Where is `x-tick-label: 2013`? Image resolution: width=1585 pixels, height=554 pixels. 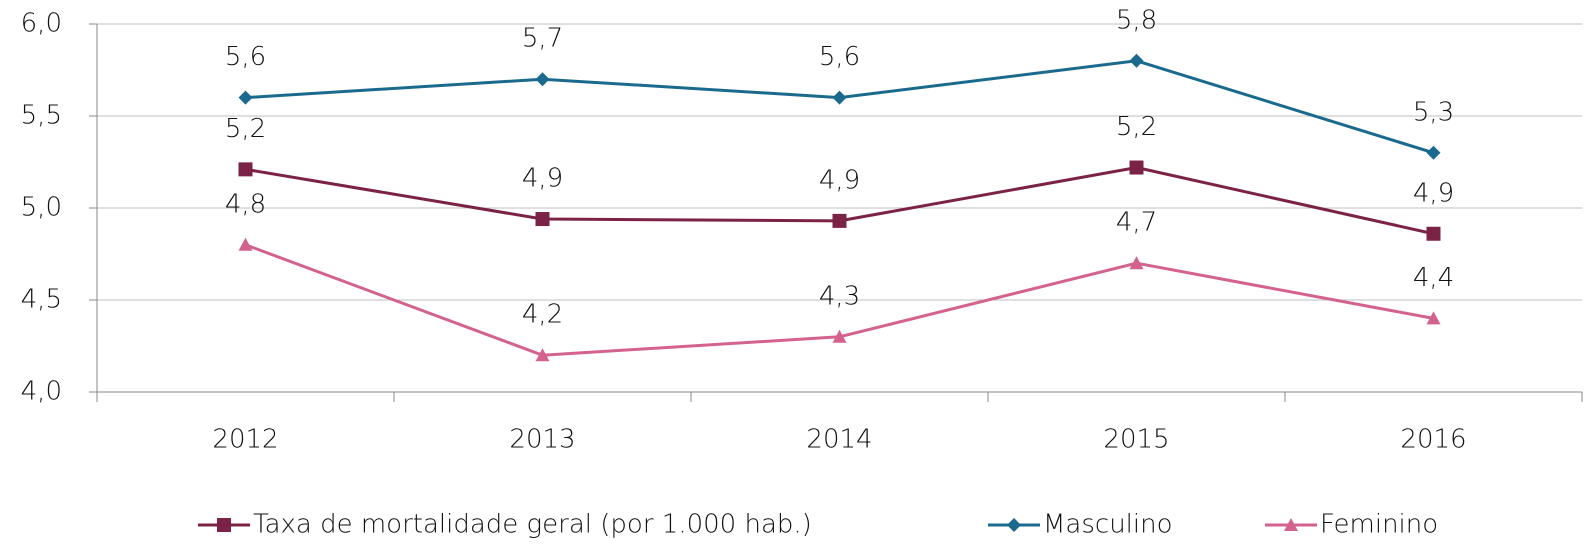
x-tick-label: 2013 is located at coordinates (542, 440).